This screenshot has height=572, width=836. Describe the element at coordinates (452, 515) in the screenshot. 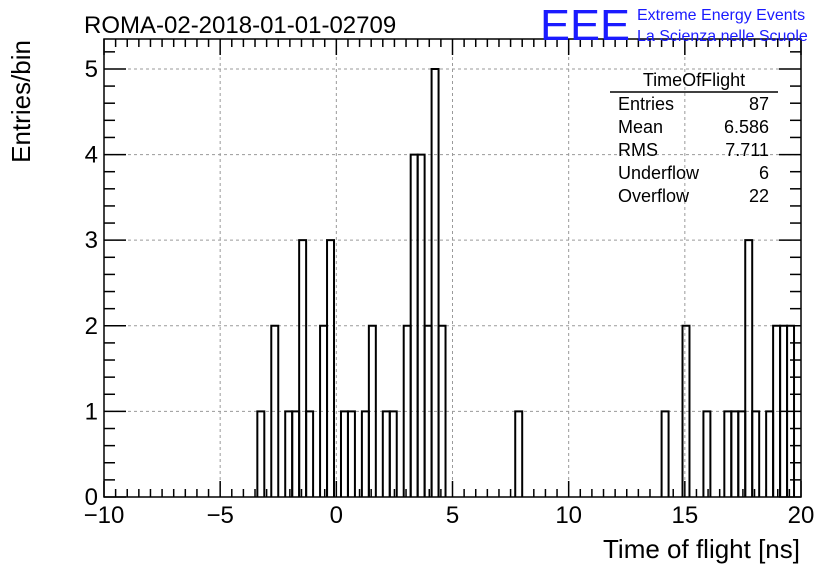

I see `x-tick-label: 5` at that location.